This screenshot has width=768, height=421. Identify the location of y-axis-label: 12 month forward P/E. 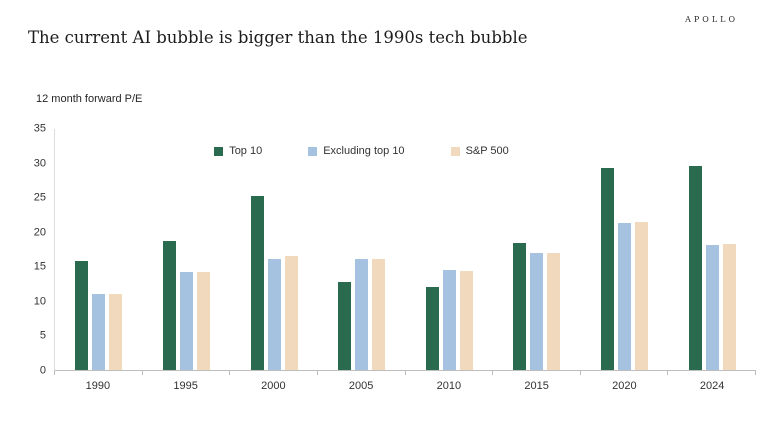
(89, 99).